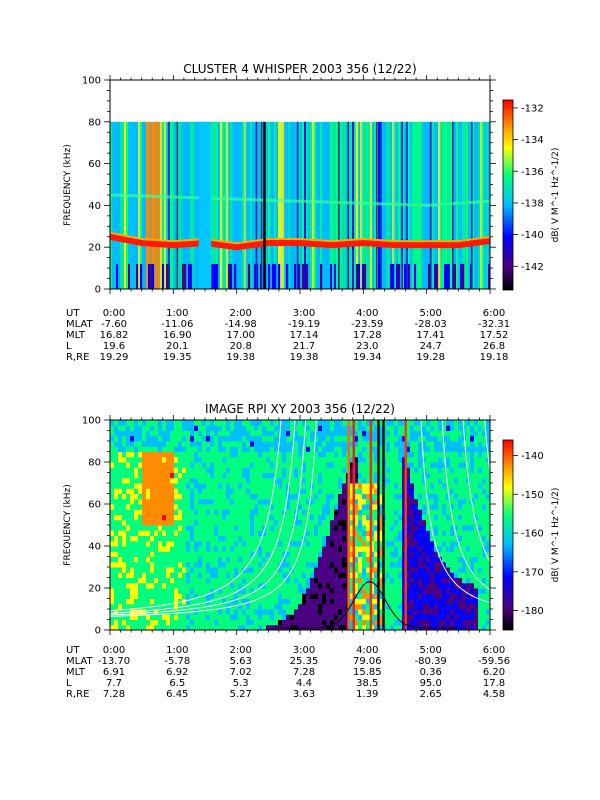 The width and height of the screenshot is (600, 800). What do you see at coordinates (299, 69) in the screenshot?
I see `panel1-title: CLUSTER 4 WHISPER 2003 356 (12/22)` at bounding box center [299, 69].